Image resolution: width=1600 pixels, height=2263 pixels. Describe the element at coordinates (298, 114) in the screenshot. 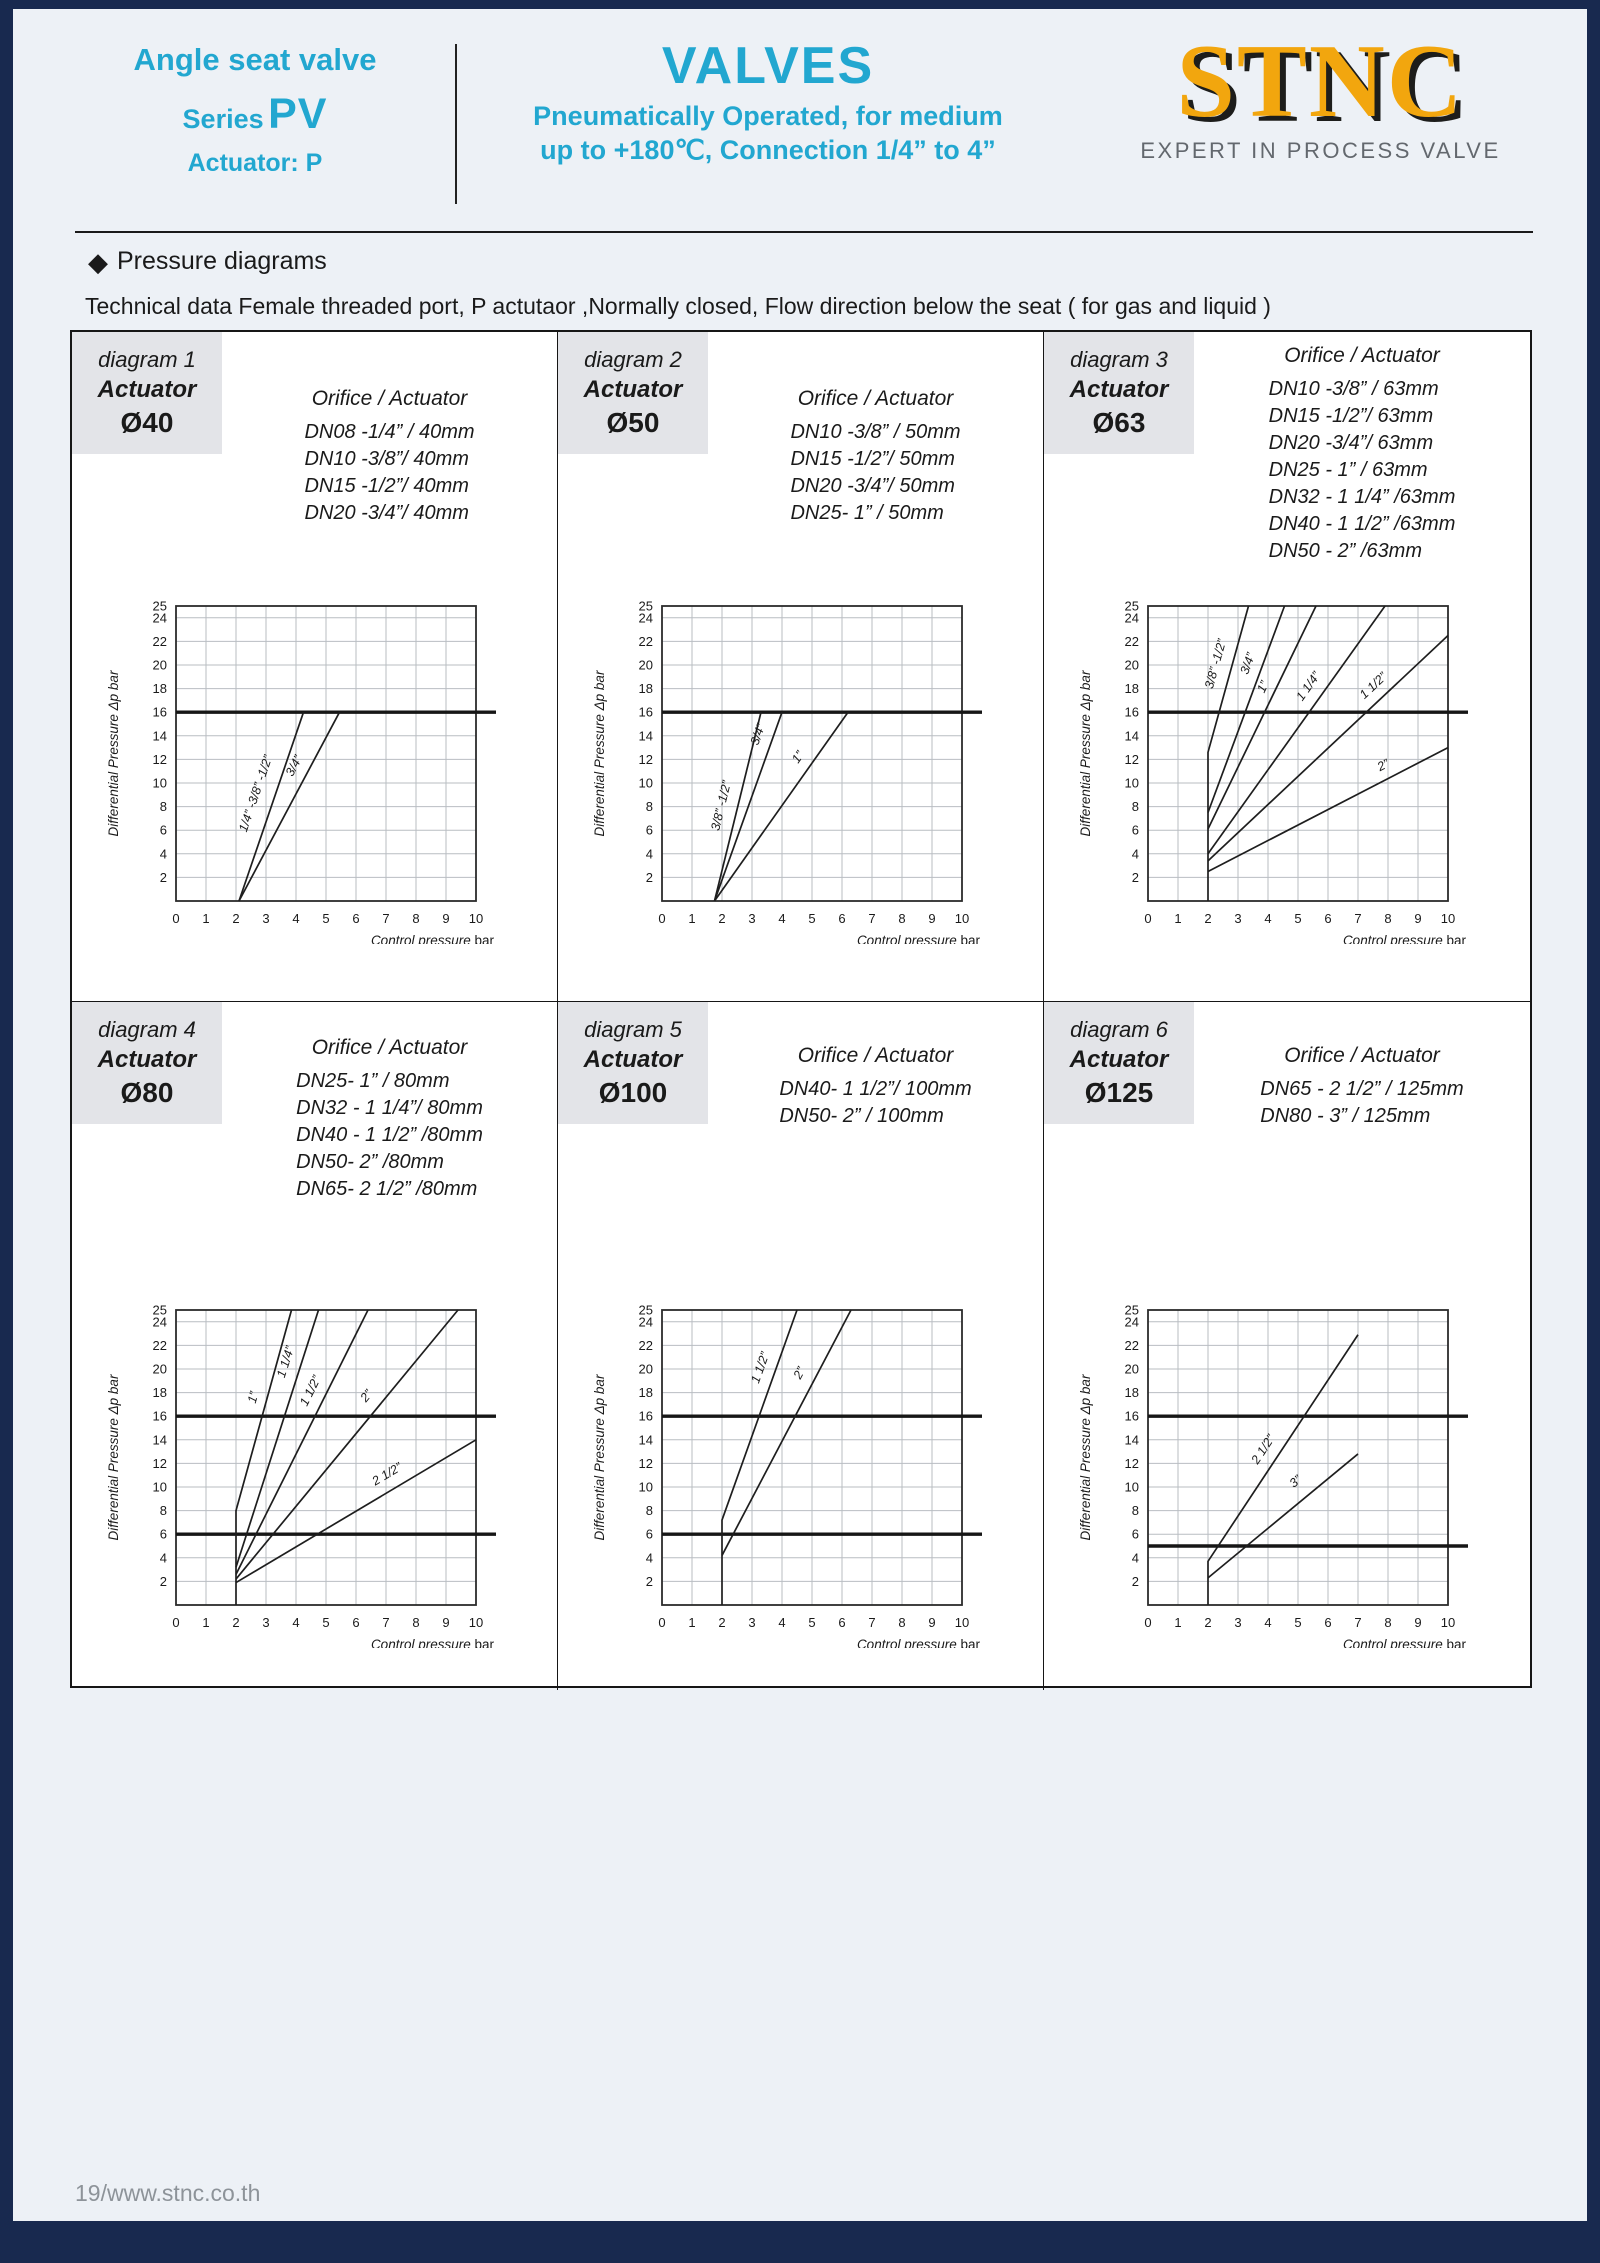

I see `series-value: PV` at that location.